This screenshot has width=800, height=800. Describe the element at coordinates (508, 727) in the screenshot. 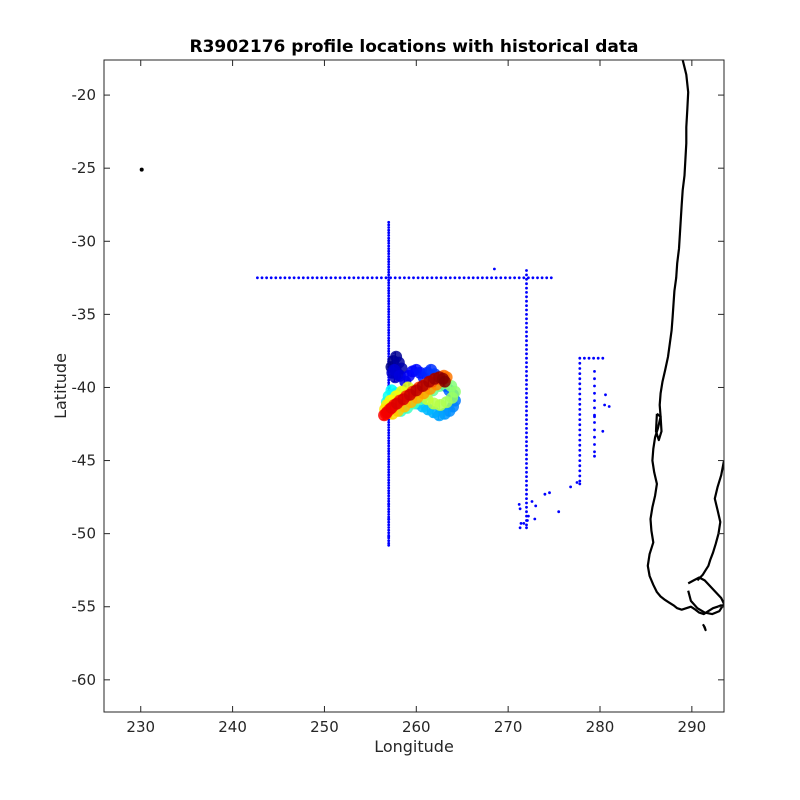

I see `x-tick-label: 270` at that location.